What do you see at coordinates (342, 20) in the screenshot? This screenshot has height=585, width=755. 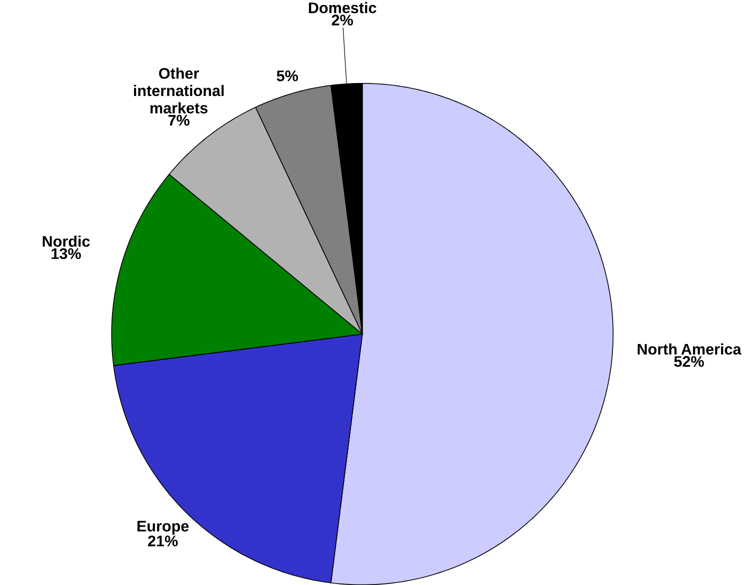 I see `data-label: 2%` at bounding box center [342, 20].